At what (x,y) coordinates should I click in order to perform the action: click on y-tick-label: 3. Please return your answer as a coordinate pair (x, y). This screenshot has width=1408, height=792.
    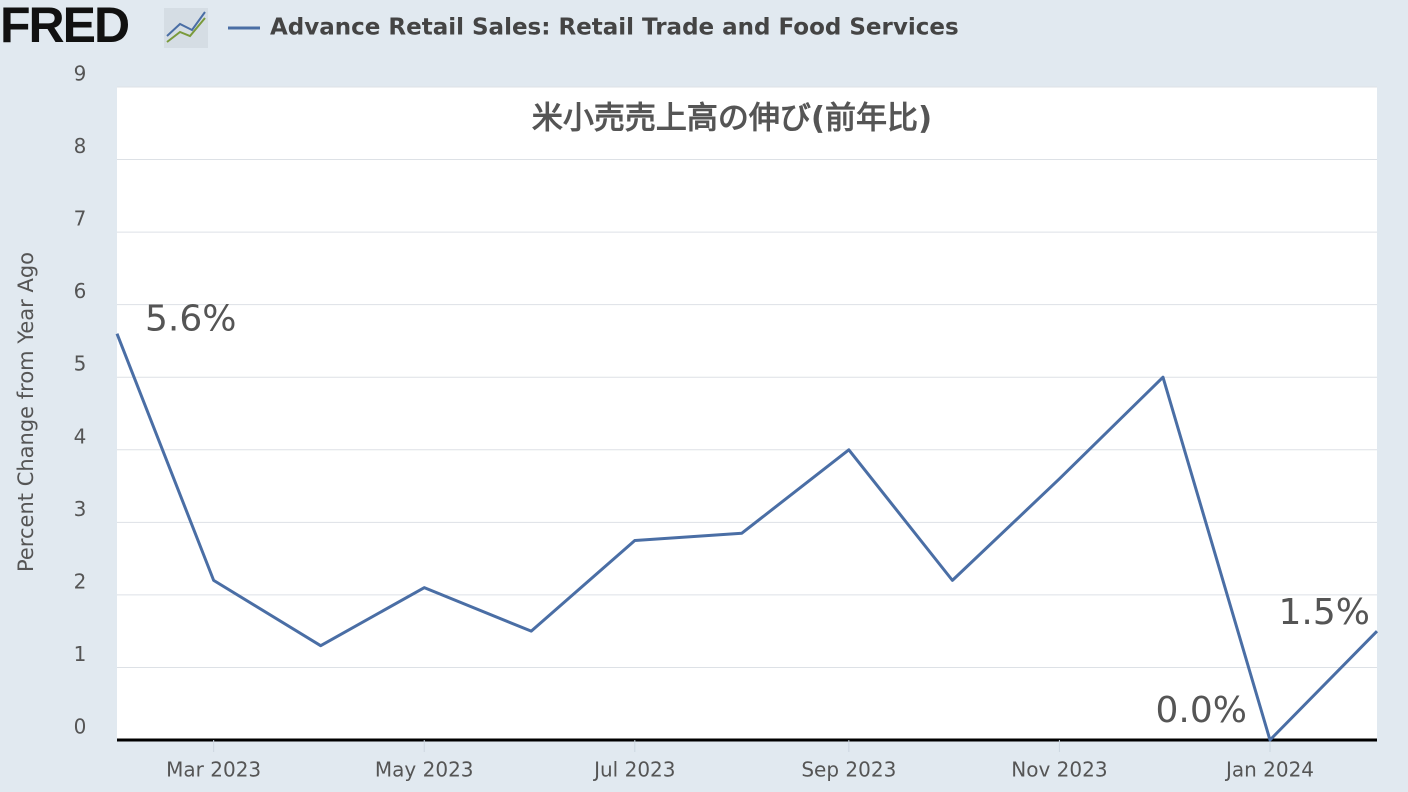
    Looking at the image, I should click on (80, 509).